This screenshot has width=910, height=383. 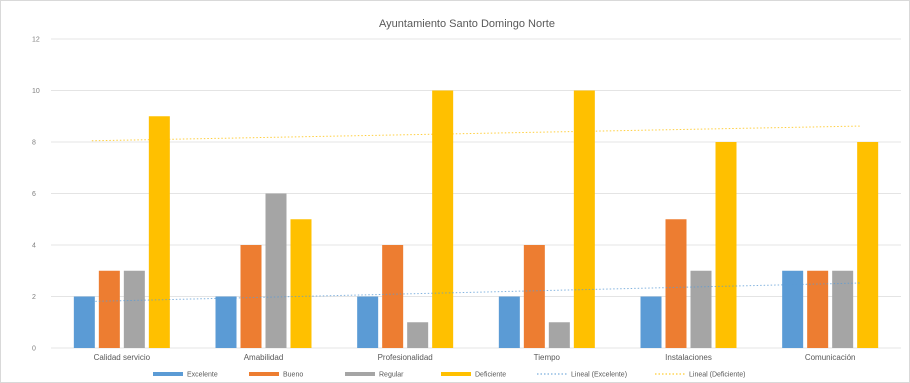 I want to click on y-tick-label: 0, so click(x=34, y=349).